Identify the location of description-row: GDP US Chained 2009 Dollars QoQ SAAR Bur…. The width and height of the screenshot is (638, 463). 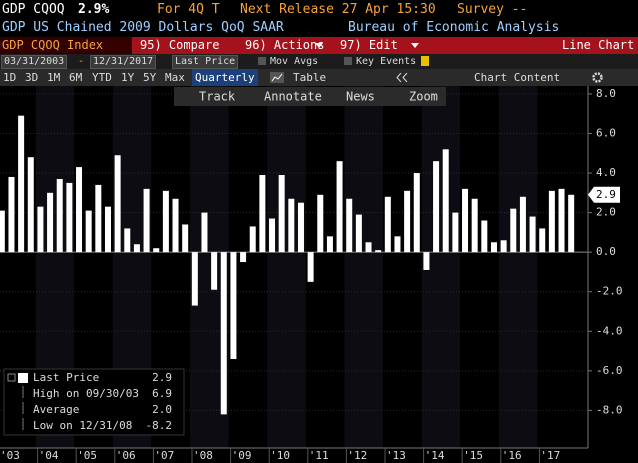
(319, 28).